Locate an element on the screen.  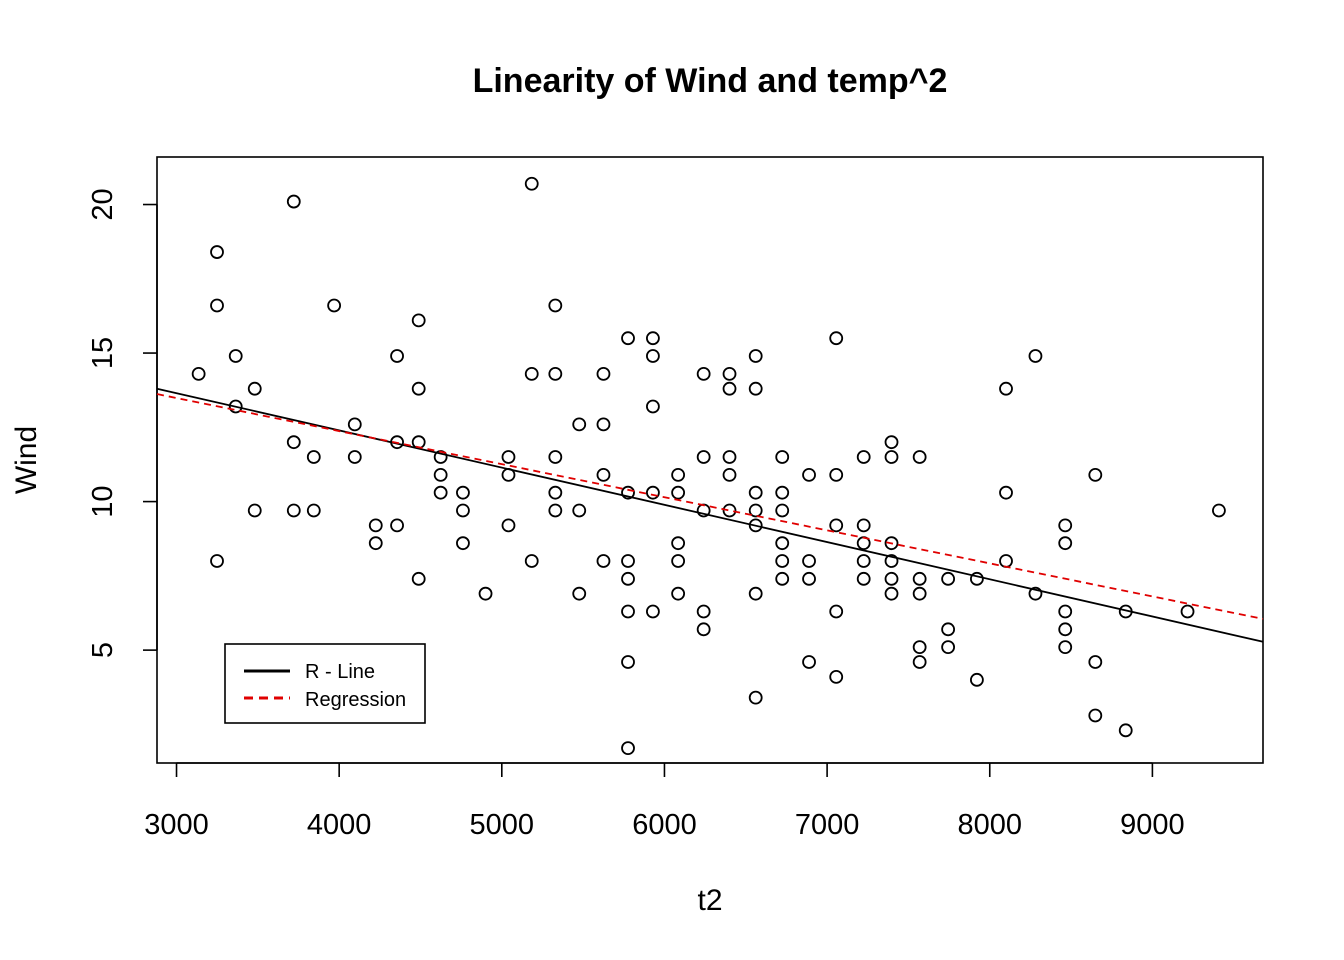
legend: R - Line Regression is located at coordinates (325, 683).